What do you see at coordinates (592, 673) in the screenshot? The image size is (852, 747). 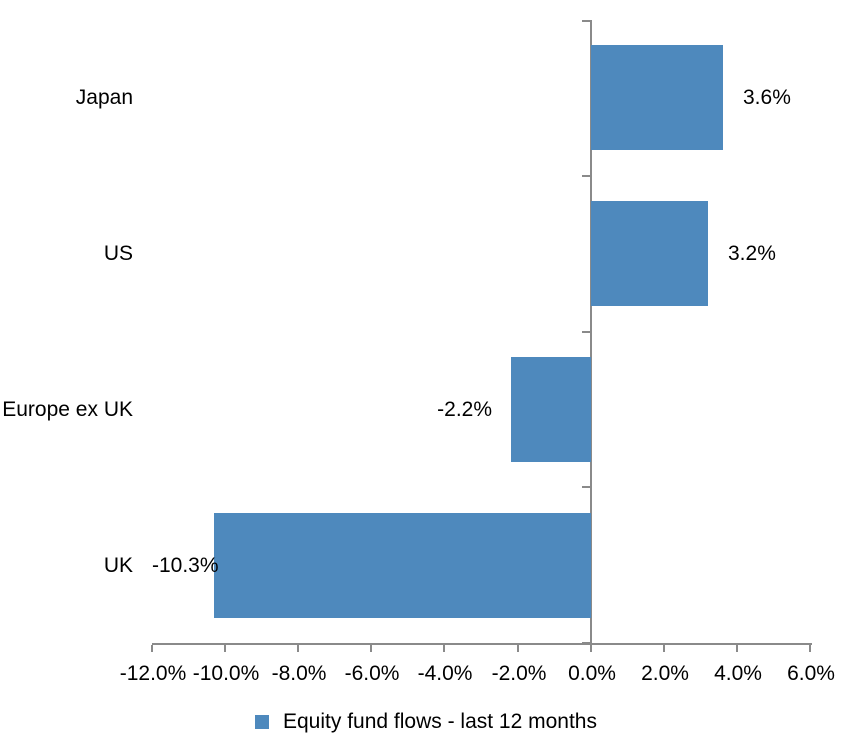 I see `x-tick-label: 0.0%` at bounding box center [592, 673].